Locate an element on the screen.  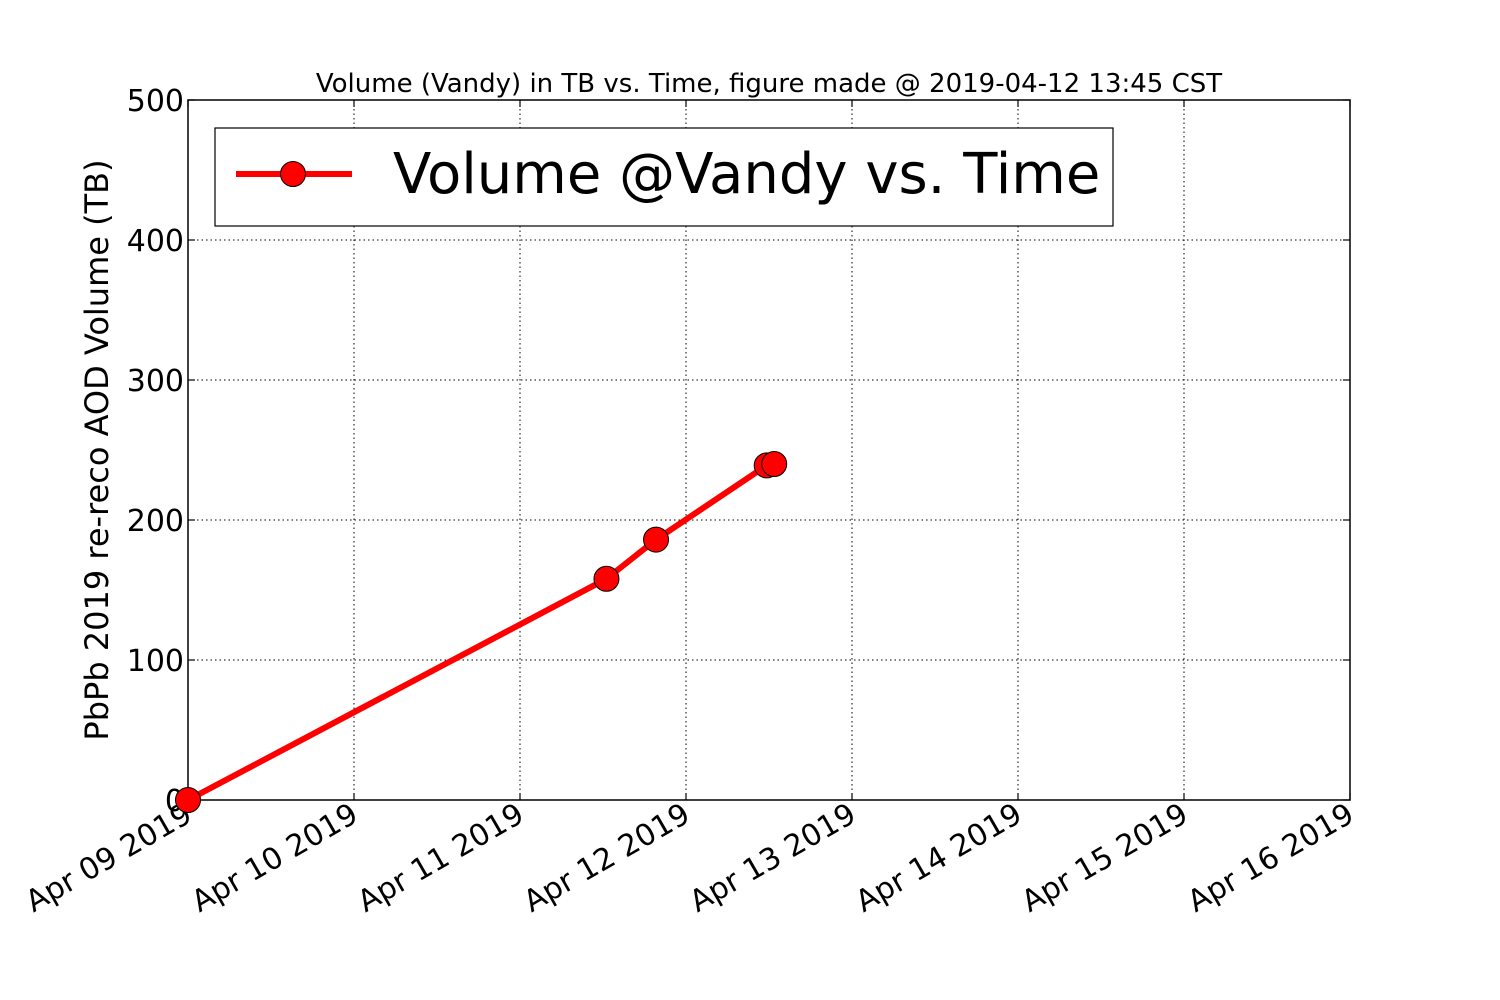
legend-box is located at coordinates (664, 177).